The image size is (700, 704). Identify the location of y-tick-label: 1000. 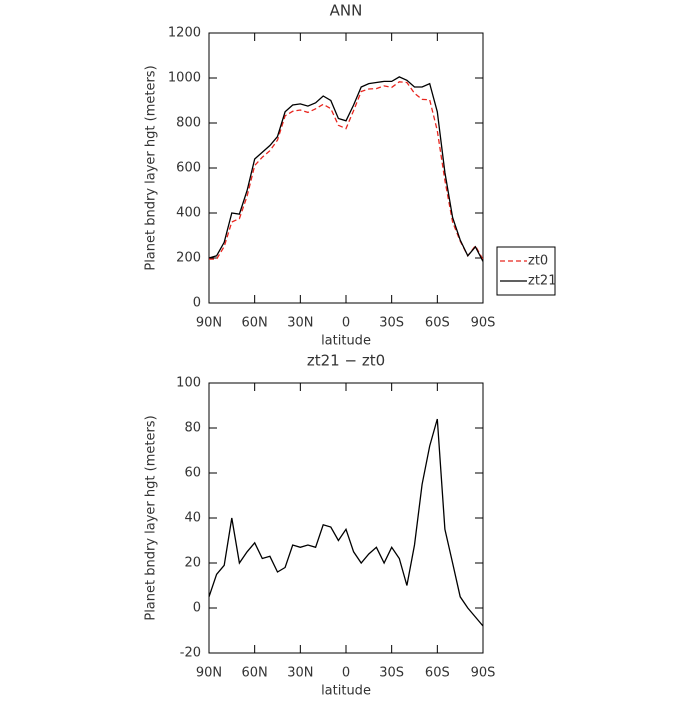
(184, 78).